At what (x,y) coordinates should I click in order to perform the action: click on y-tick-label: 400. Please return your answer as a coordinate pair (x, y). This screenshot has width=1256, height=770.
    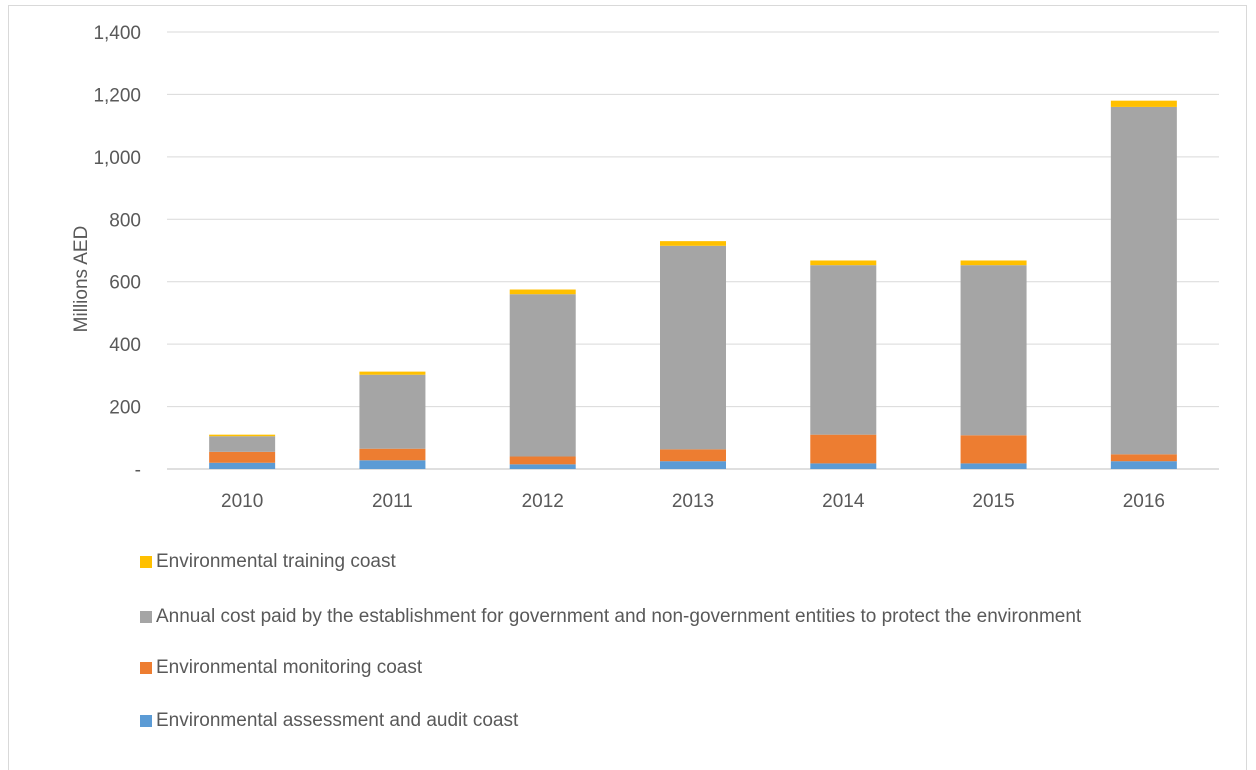
    Looking at the image, I should click on (125, 345).